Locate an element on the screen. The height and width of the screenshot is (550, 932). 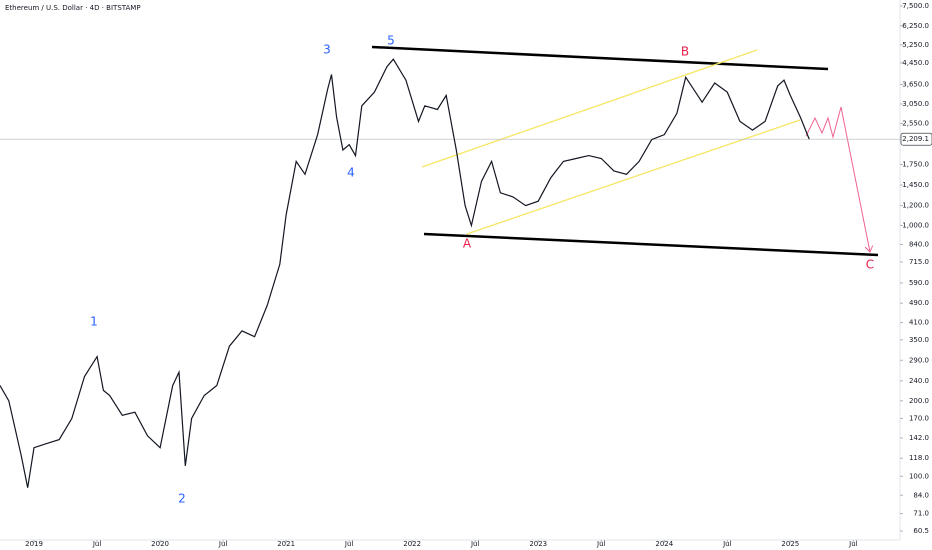
y-tick-label: 71.0 is located at coordinates (921, 514).